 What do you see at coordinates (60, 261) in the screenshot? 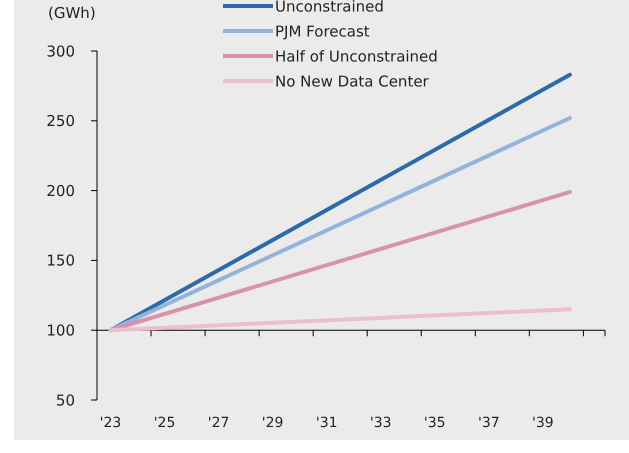
I see `y-tick-label: 150` at bounding box center [60, 261].